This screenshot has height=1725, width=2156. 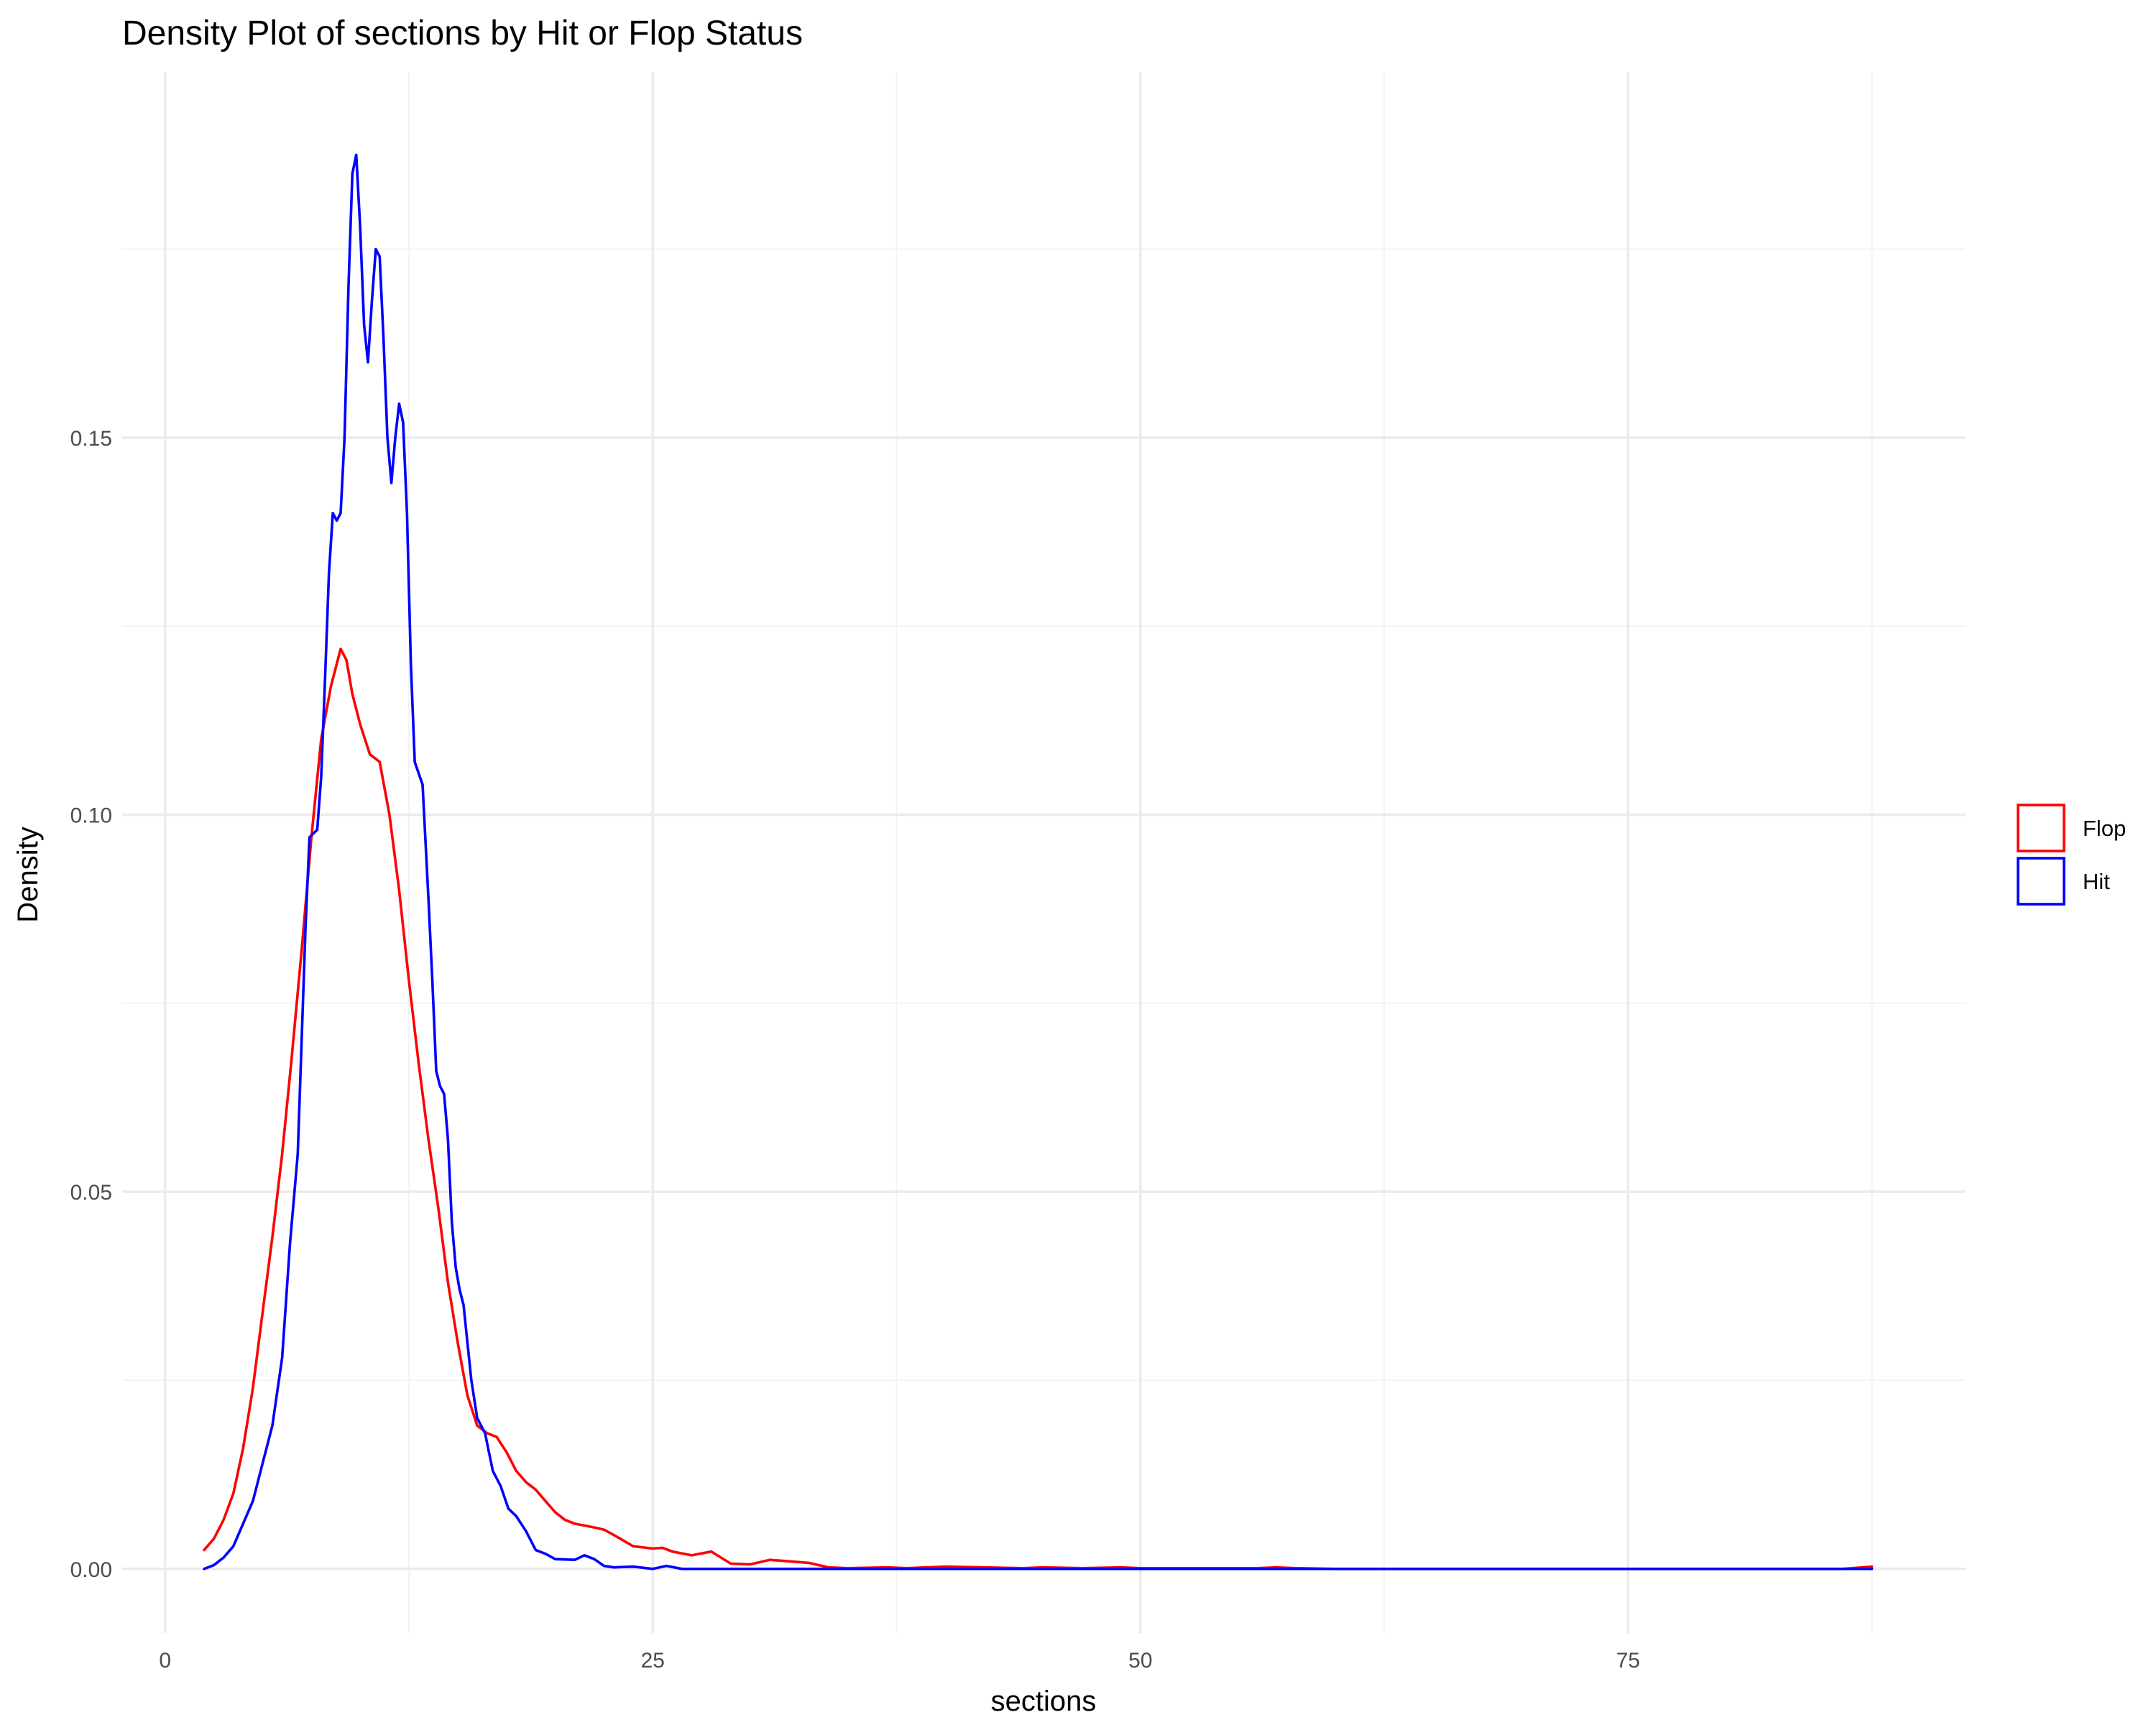 I want to click on x-tick-label: 75, so click(x=1628, y=1661).